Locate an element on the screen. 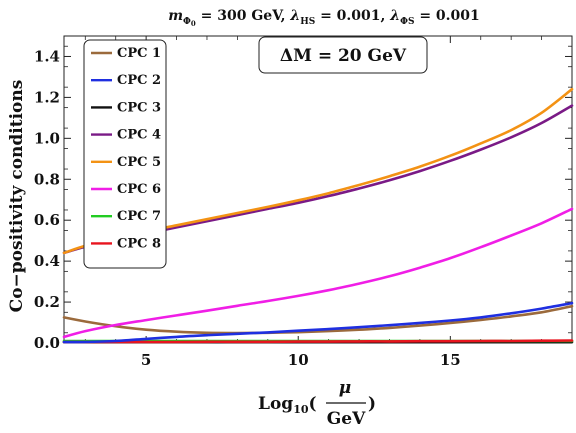  legend-label: CPC 7 is located at coordinates (139, 216).